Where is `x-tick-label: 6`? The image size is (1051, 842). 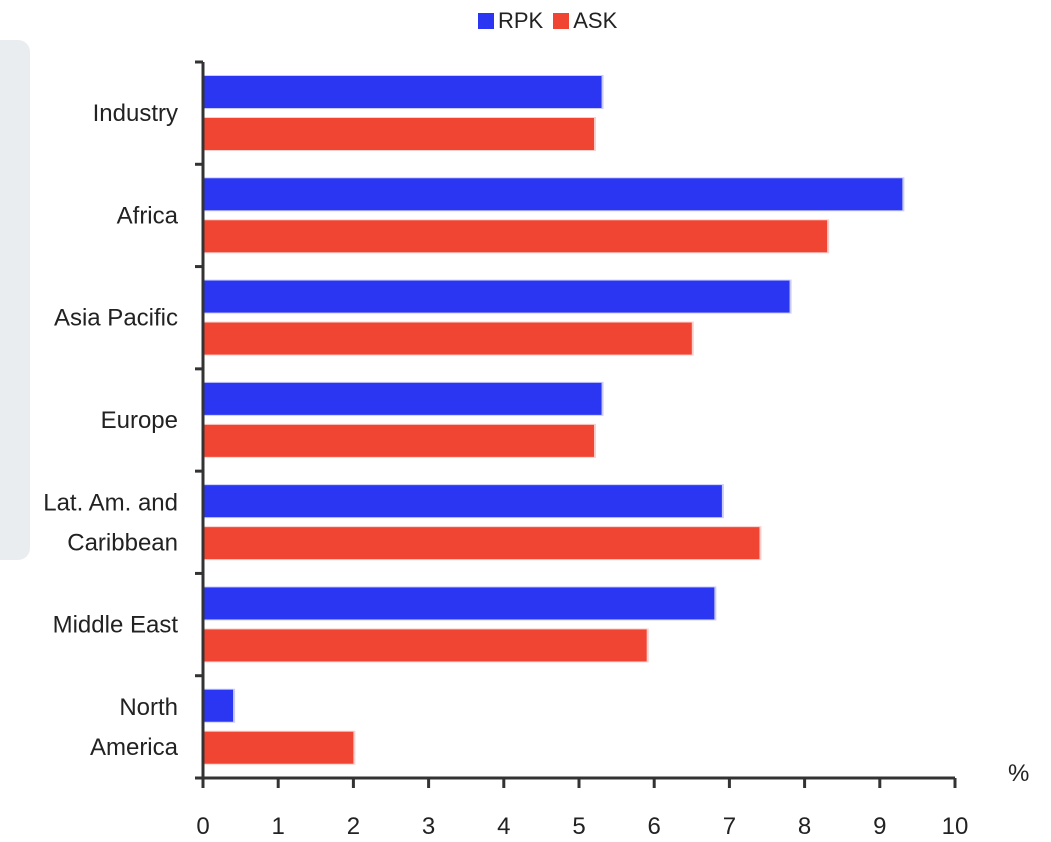 x-tick-label: 6 is located at coordinates (654, 826).